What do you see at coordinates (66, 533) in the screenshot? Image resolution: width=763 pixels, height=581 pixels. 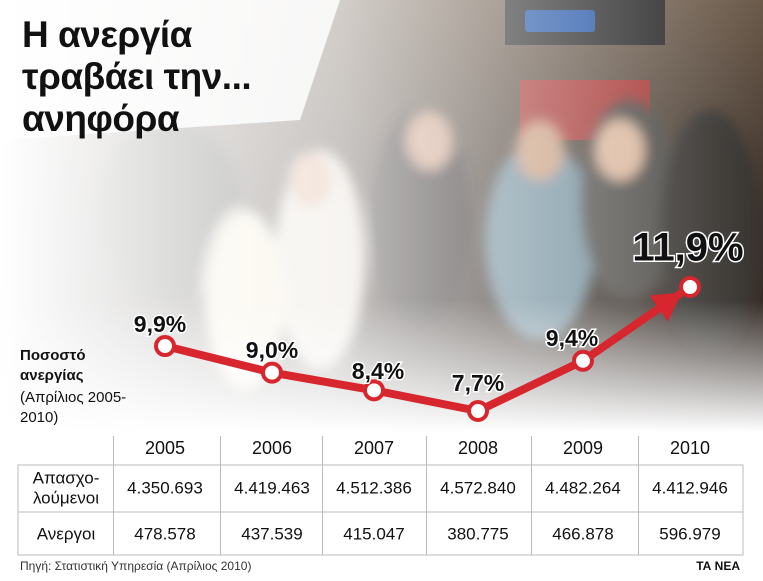 I see `row-label: Ανεργοι` at bounding box center [66, 533].